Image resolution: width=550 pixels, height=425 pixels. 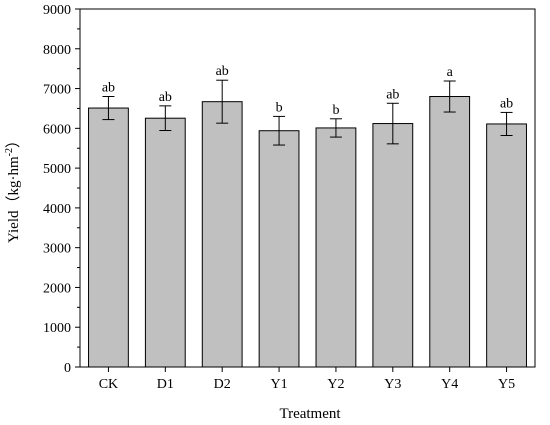 What do you see at coordinates (310, 414) in the screenshot?
I see `x-axis-title: Treatment` at bounding box center [310, 414].